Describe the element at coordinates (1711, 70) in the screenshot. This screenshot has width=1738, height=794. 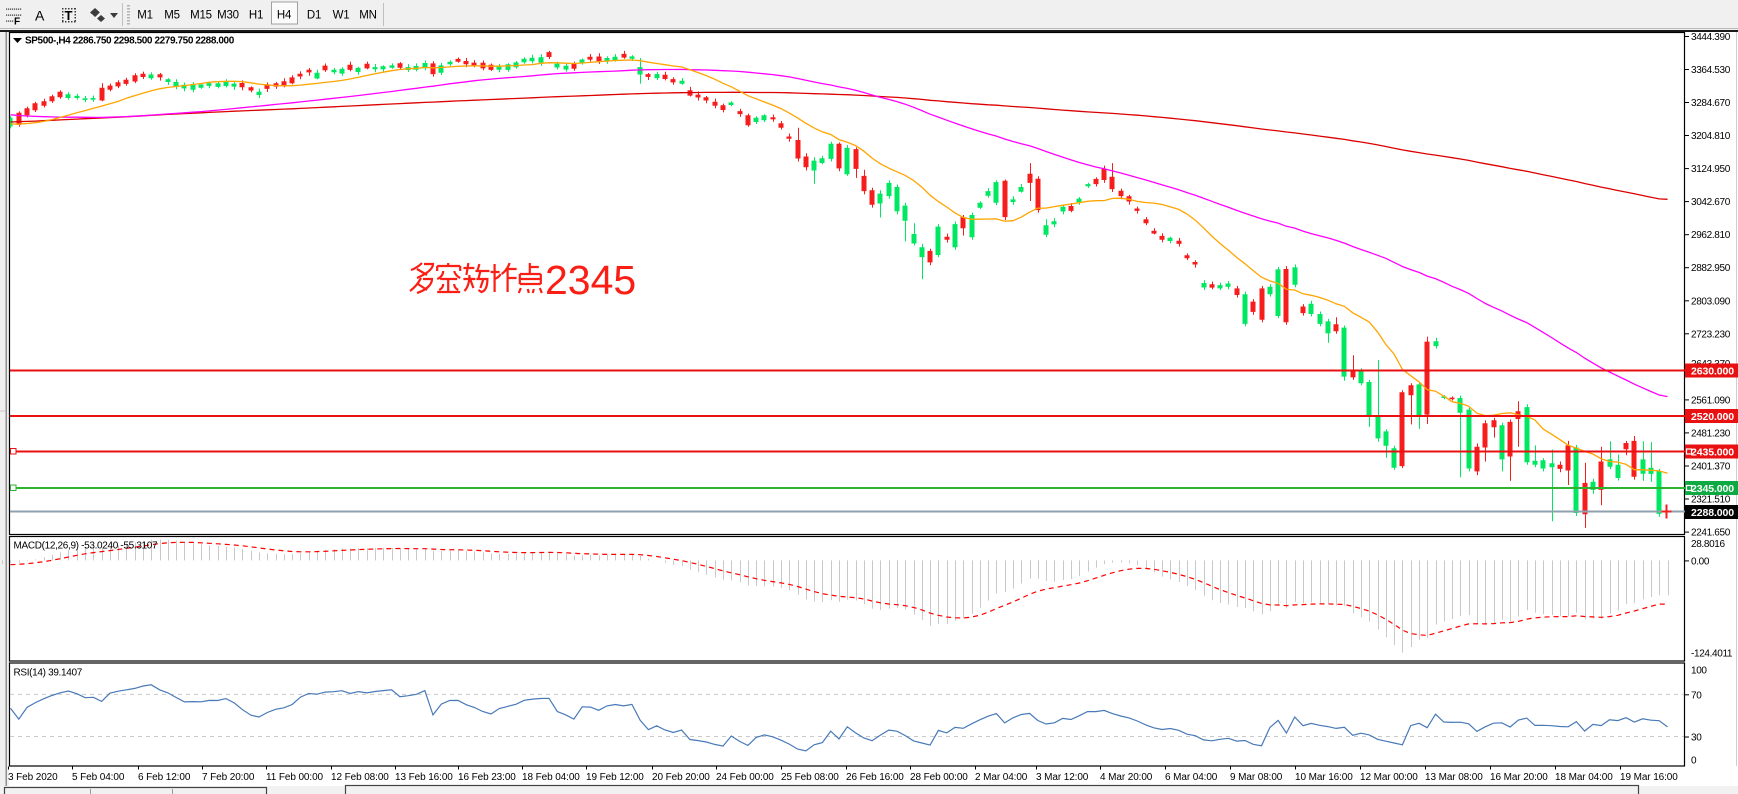
I see `svg-text: 3364.530` at that location.